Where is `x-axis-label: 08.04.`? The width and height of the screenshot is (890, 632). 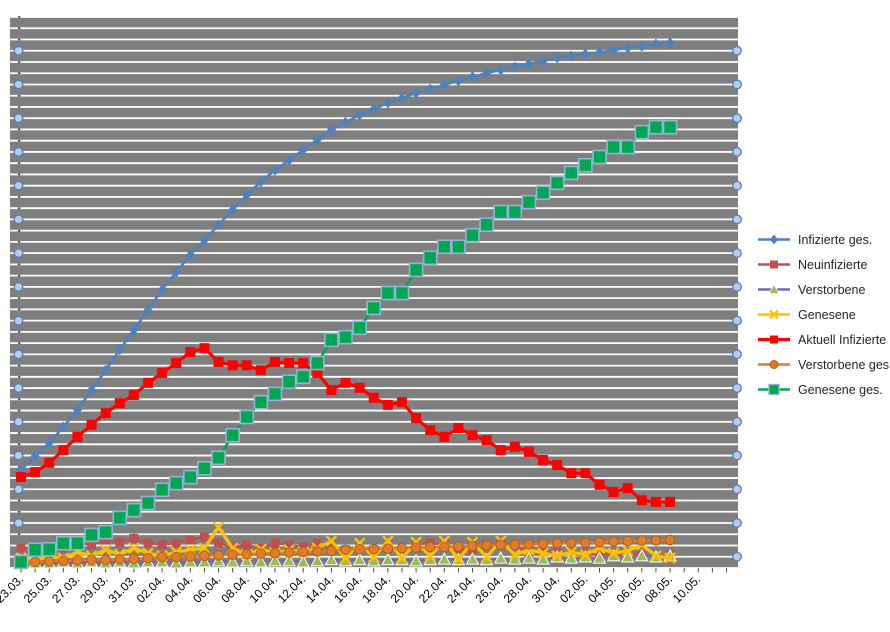 x-axis-label: 08.04. is located at coordinates (234, 588).